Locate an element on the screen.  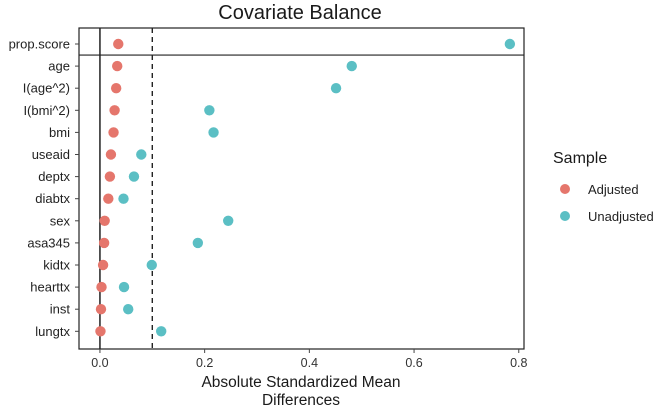
point-unadjusted-asa345 is located at coordinates (198, 243).